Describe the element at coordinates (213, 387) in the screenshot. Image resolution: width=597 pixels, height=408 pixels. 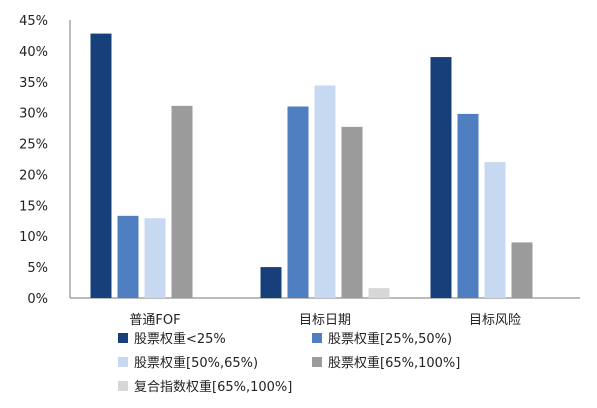
I see `legend-label: 复合指数权重[65%,100%]` at that location.